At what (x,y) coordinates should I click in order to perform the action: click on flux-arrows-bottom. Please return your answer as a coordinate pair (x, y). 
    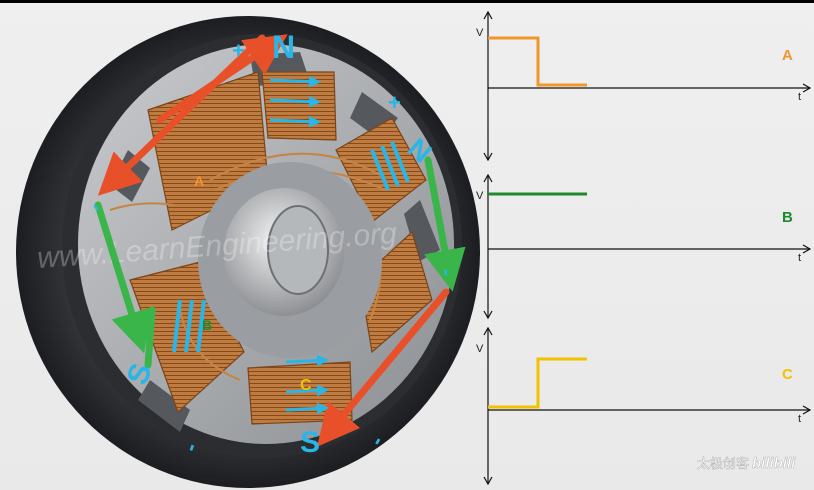
    Looking at the image, I should click on (307, 384).